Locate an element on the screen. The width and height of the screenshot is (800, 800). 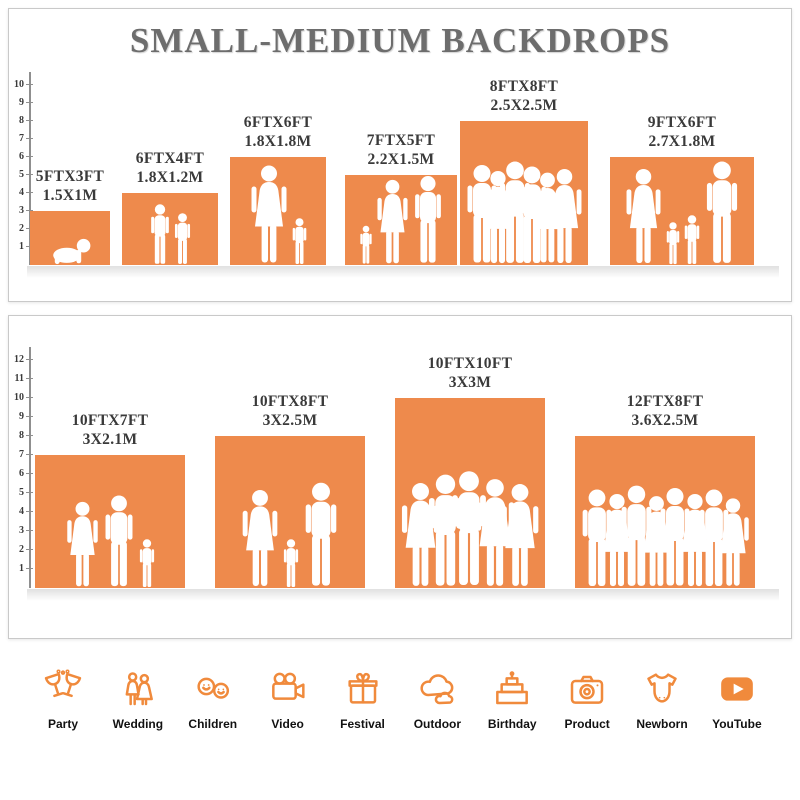
bar-ft-label: 10FTX7FT is located at coordinates (110, 420).